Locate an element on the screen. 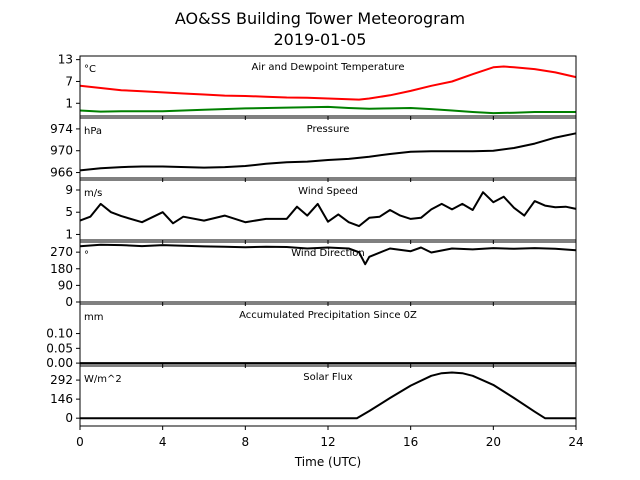  y-tick-label: 13 is located at coordinates (65, 60).